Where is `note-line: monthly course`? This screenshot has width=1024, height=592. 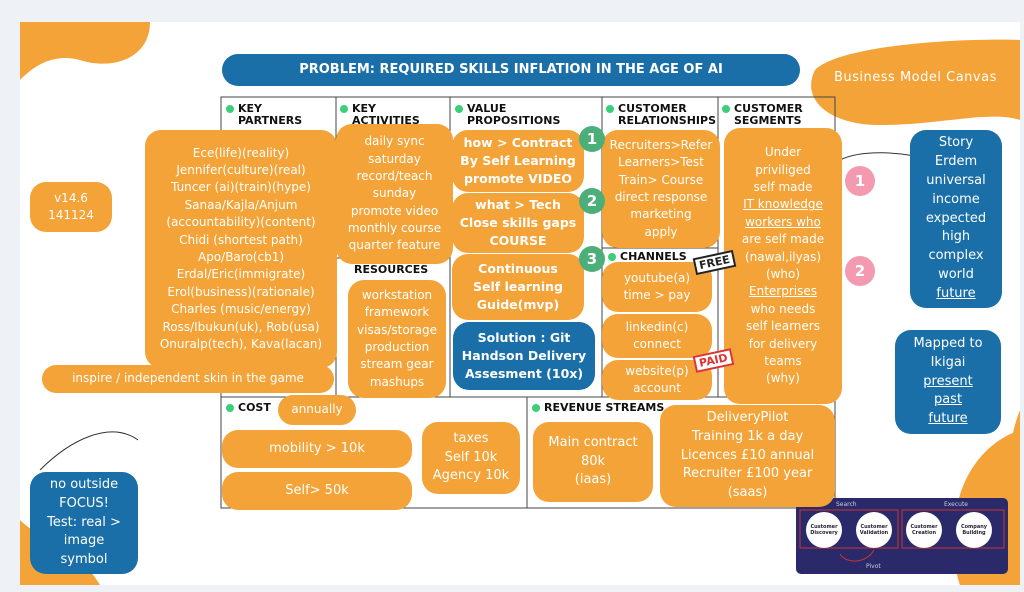 note-line: monthly course is located at coordinates (394, 228).